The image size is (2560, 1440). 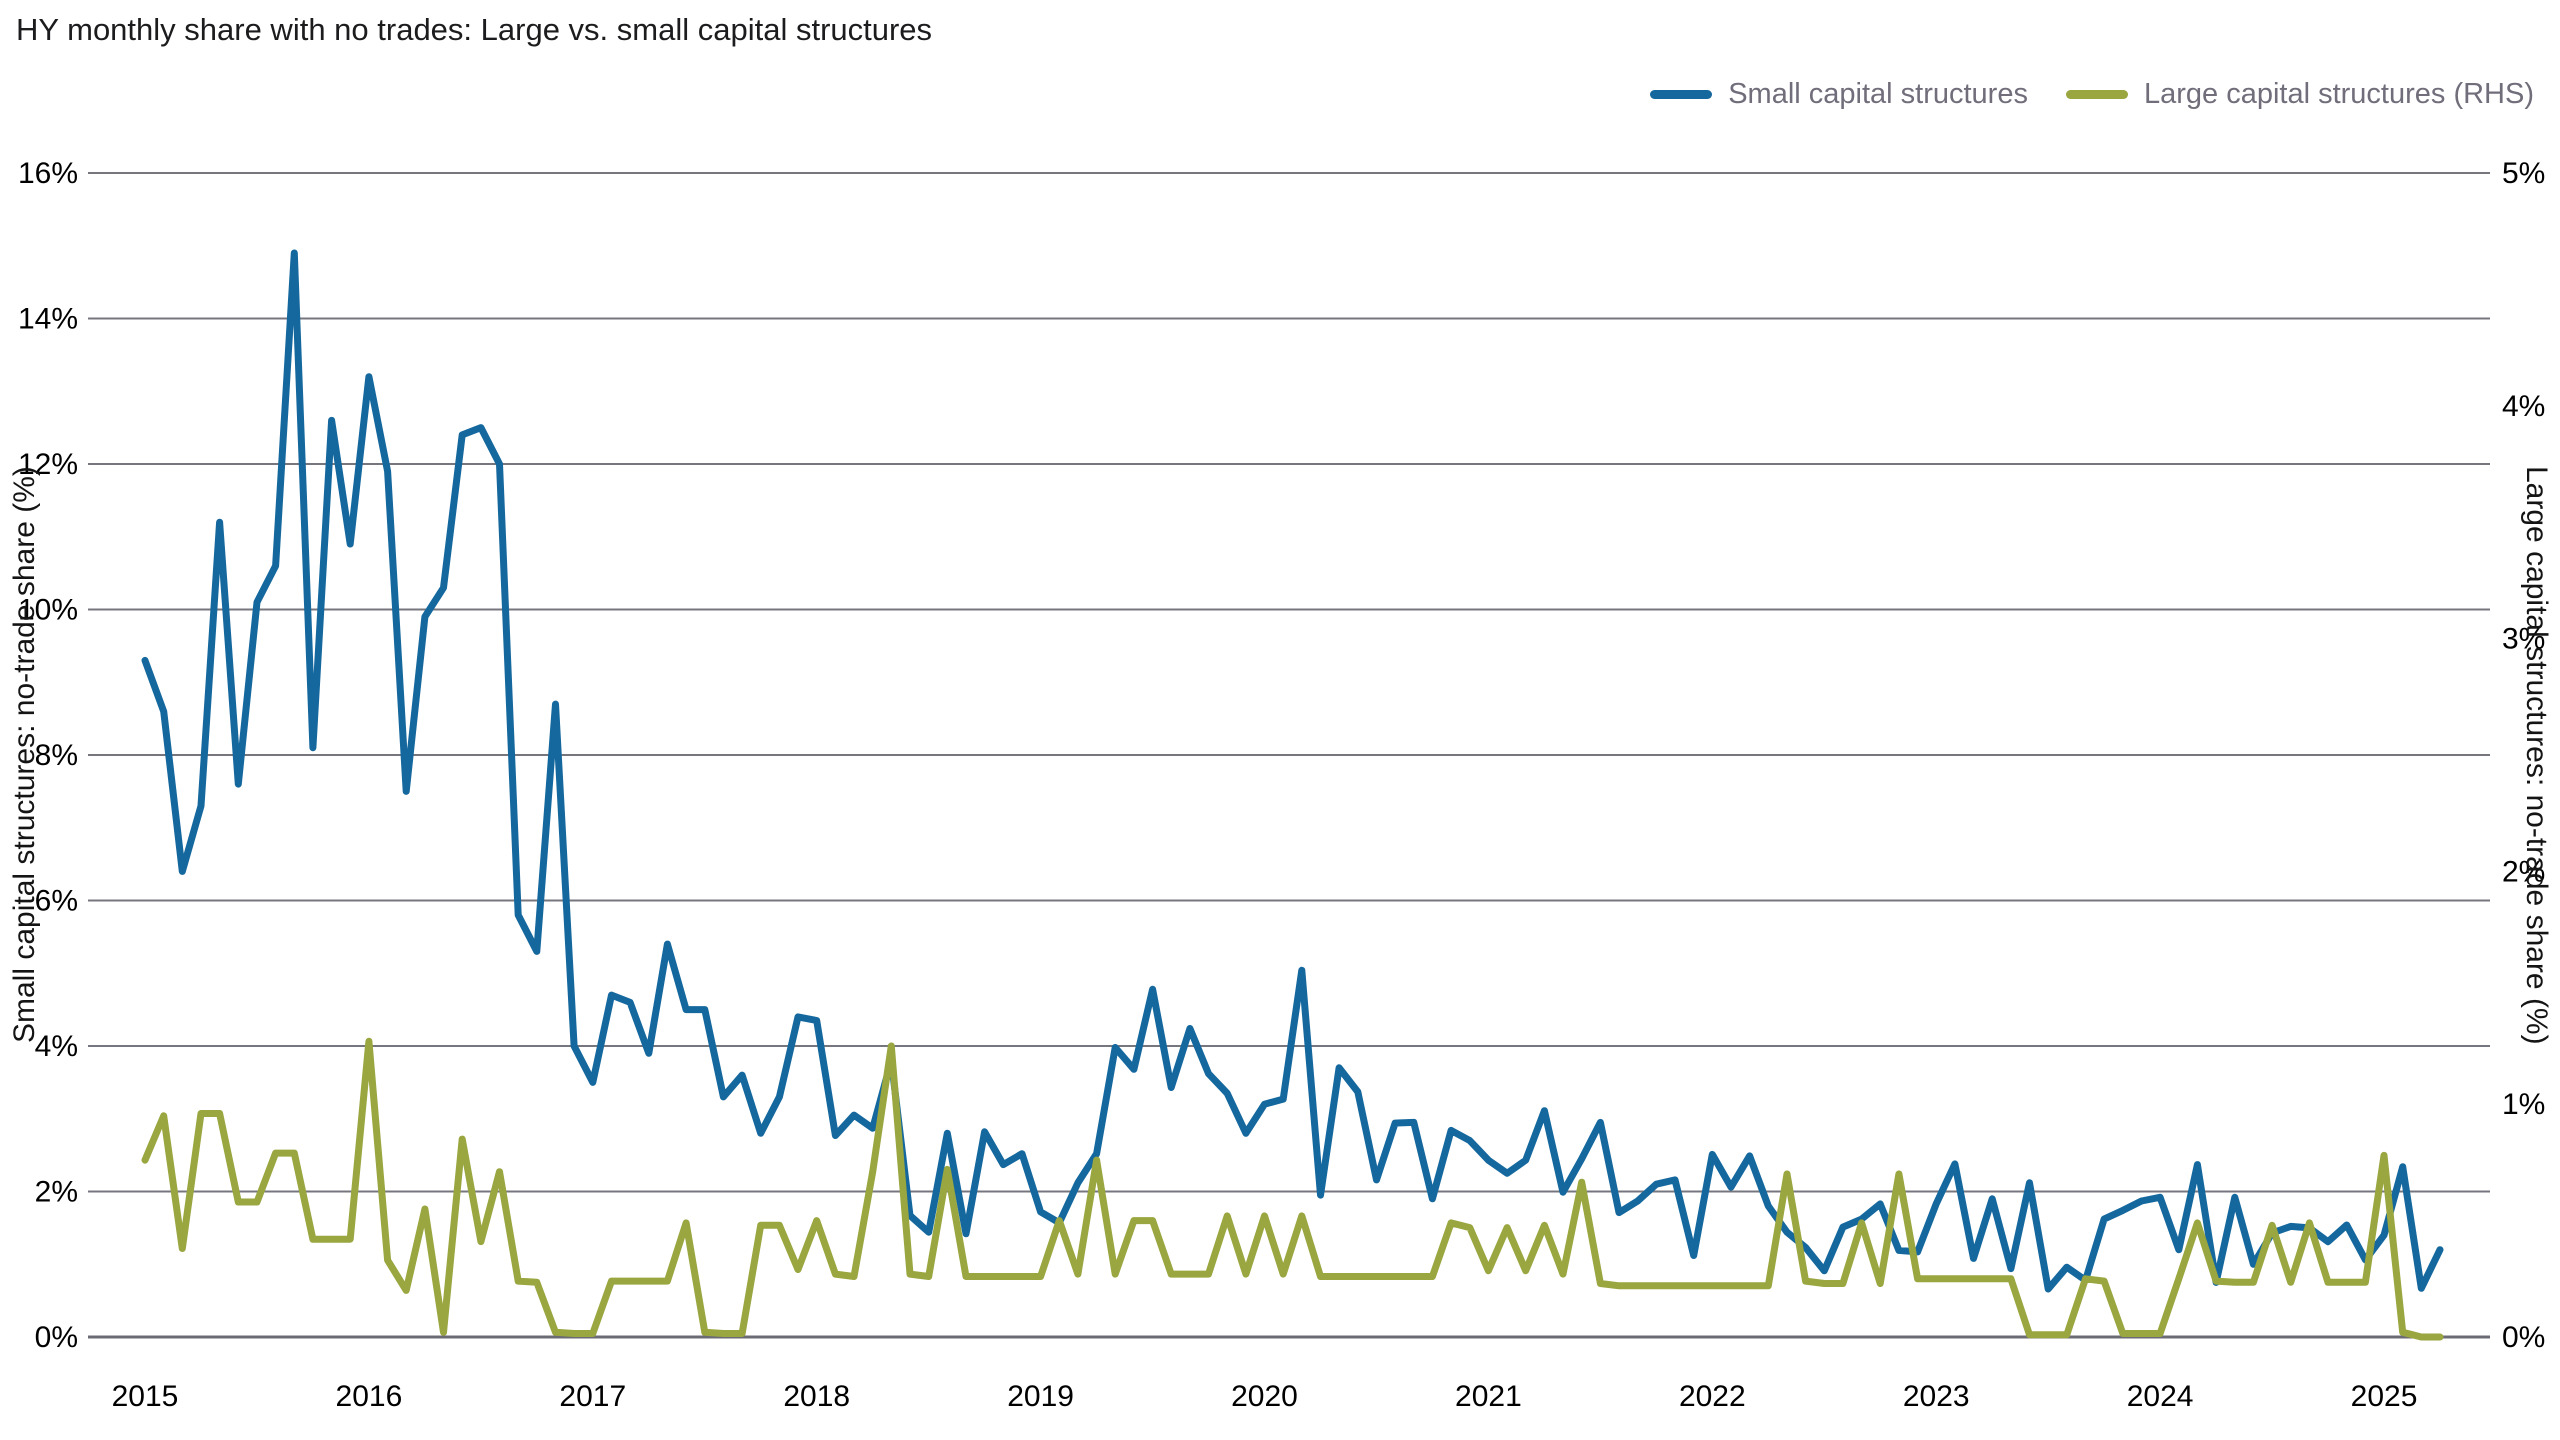 I want to click on x-tick-label: 2023, so click(x=1936, y=1396).